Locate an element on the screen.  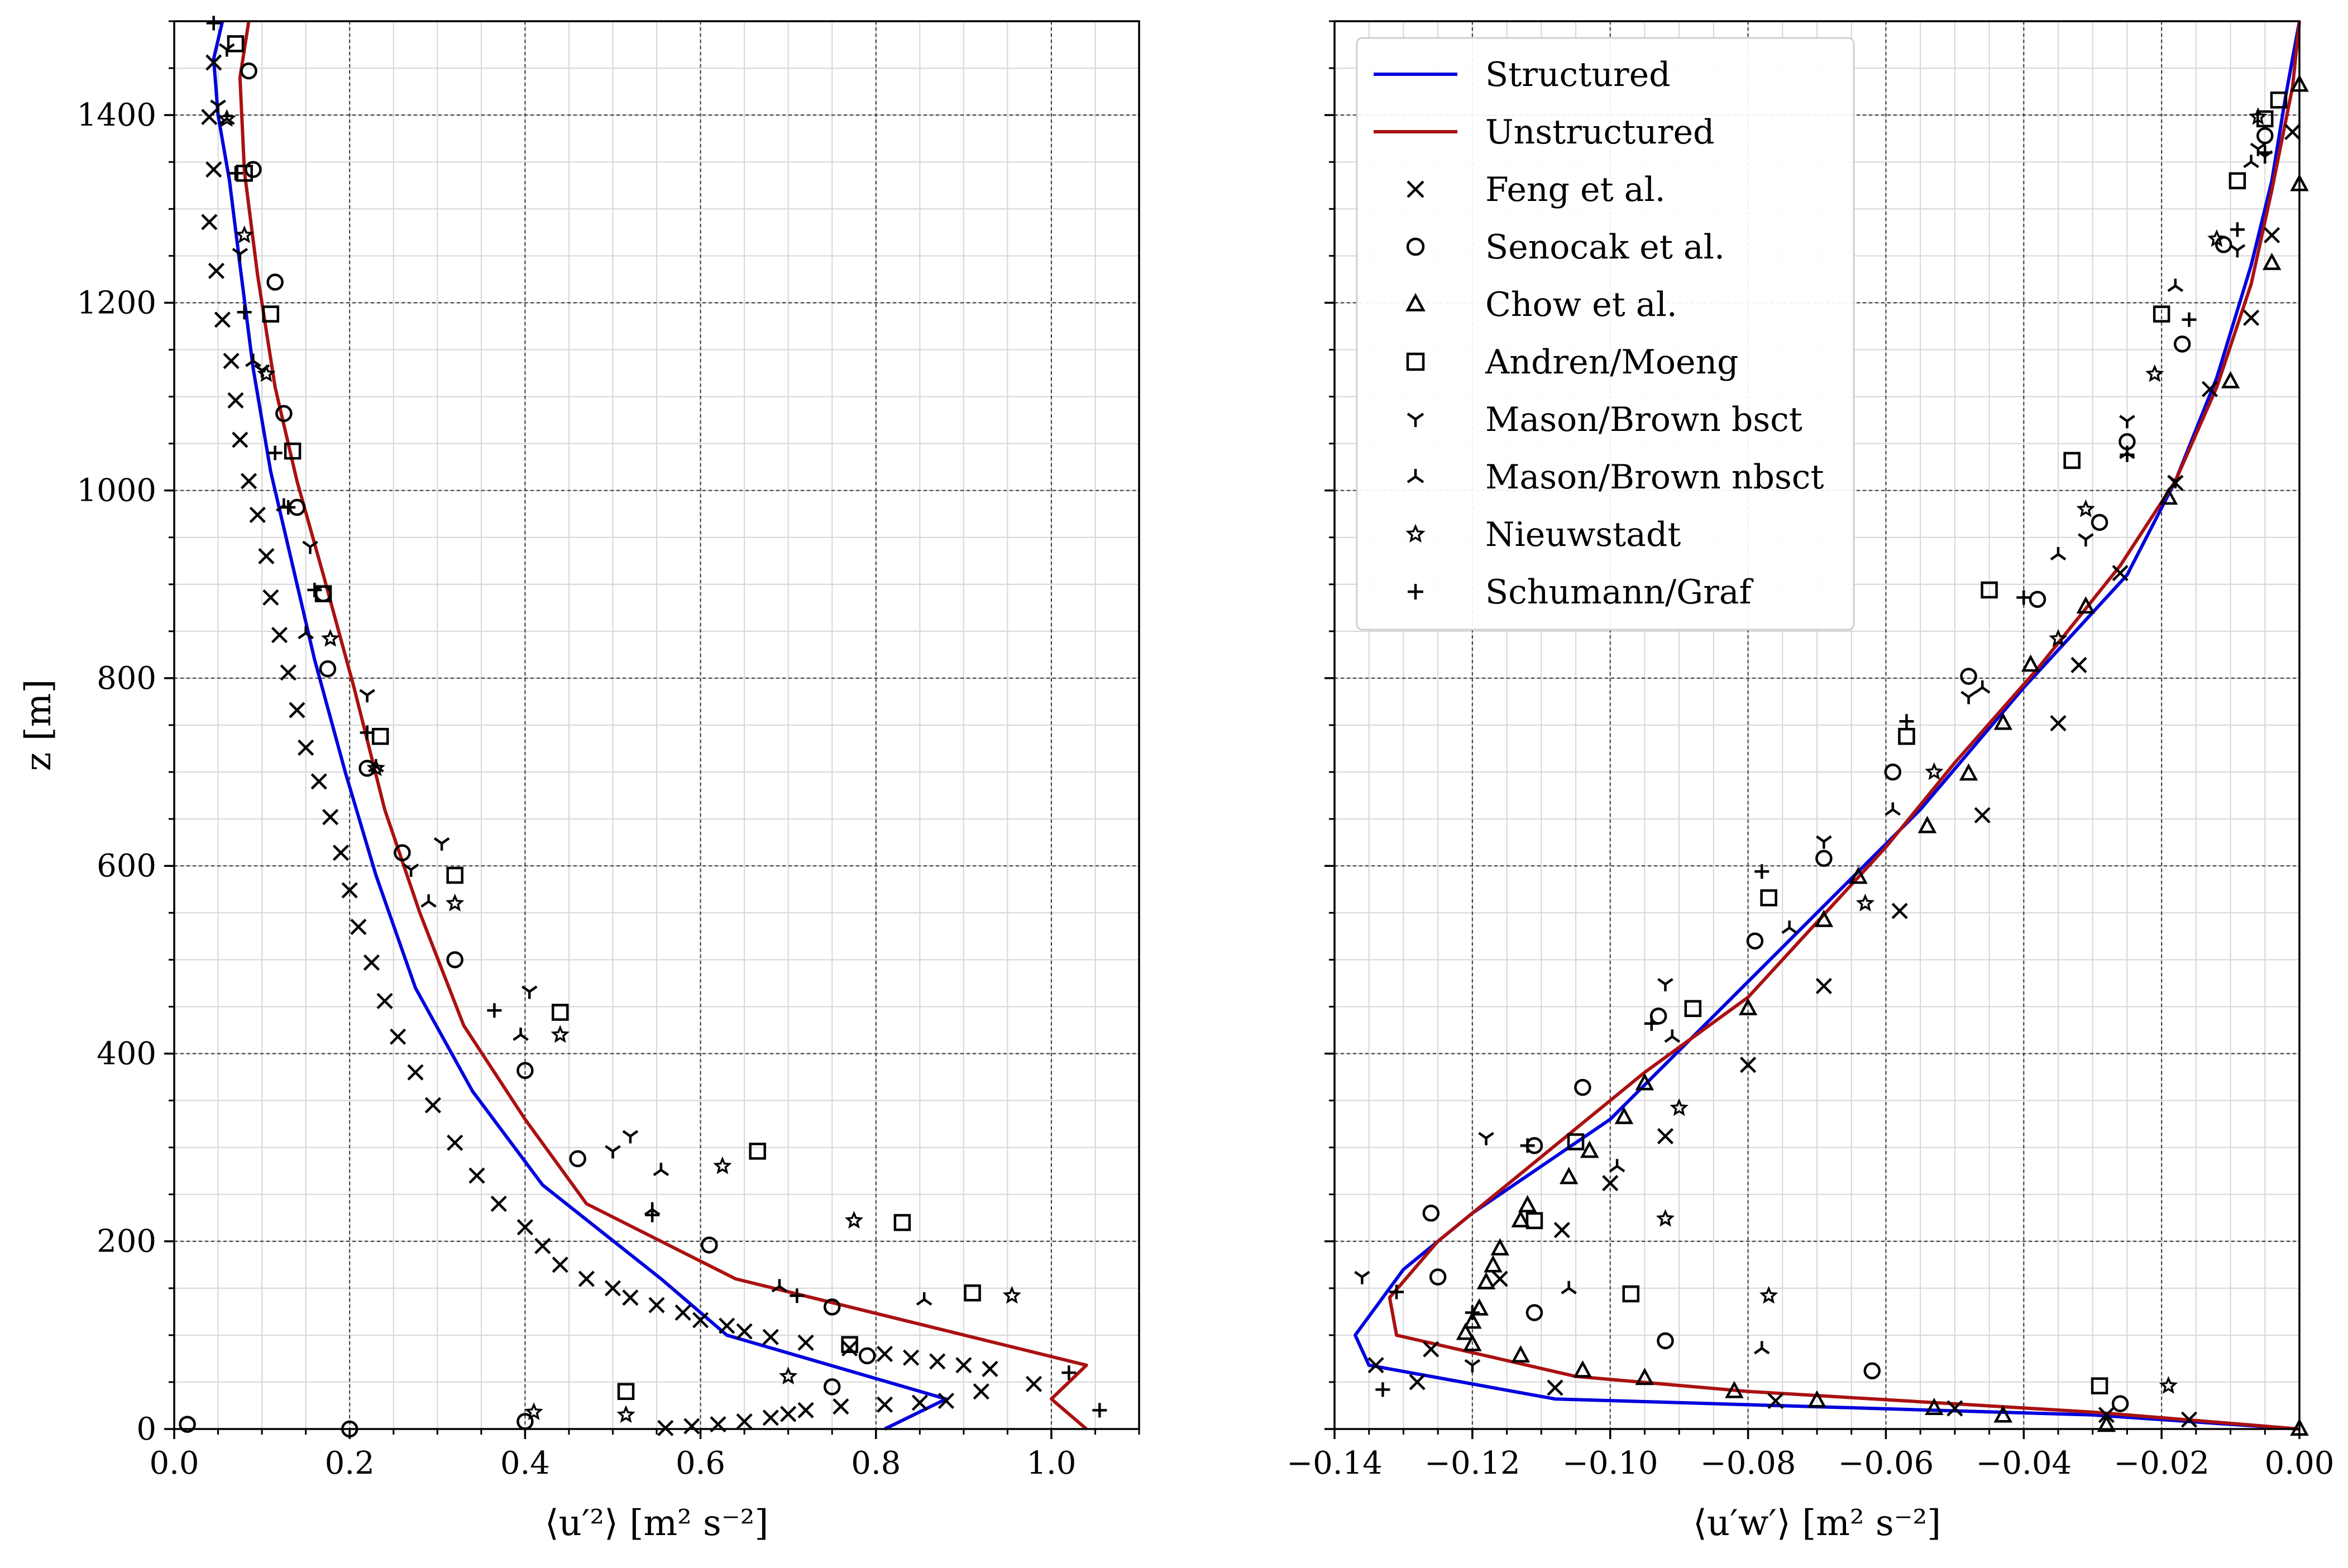
legend-label-structured: Structured is located at coordinates (1578, 74).